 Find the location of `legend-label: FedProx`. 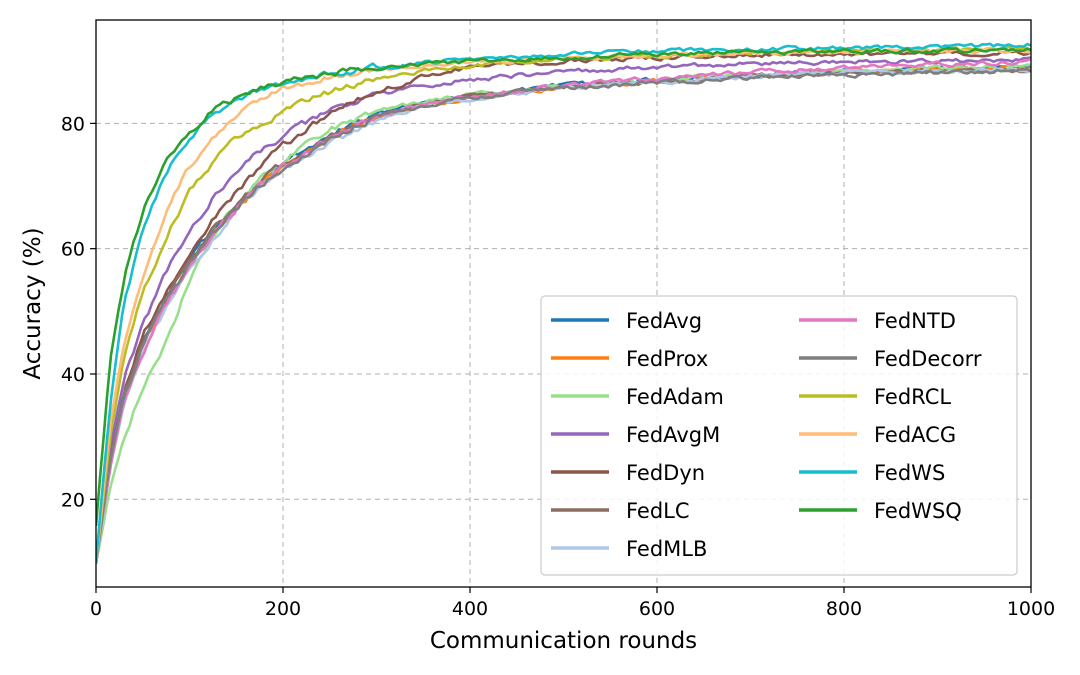

legend-label: FedProx is located at coordinates (667, 359).